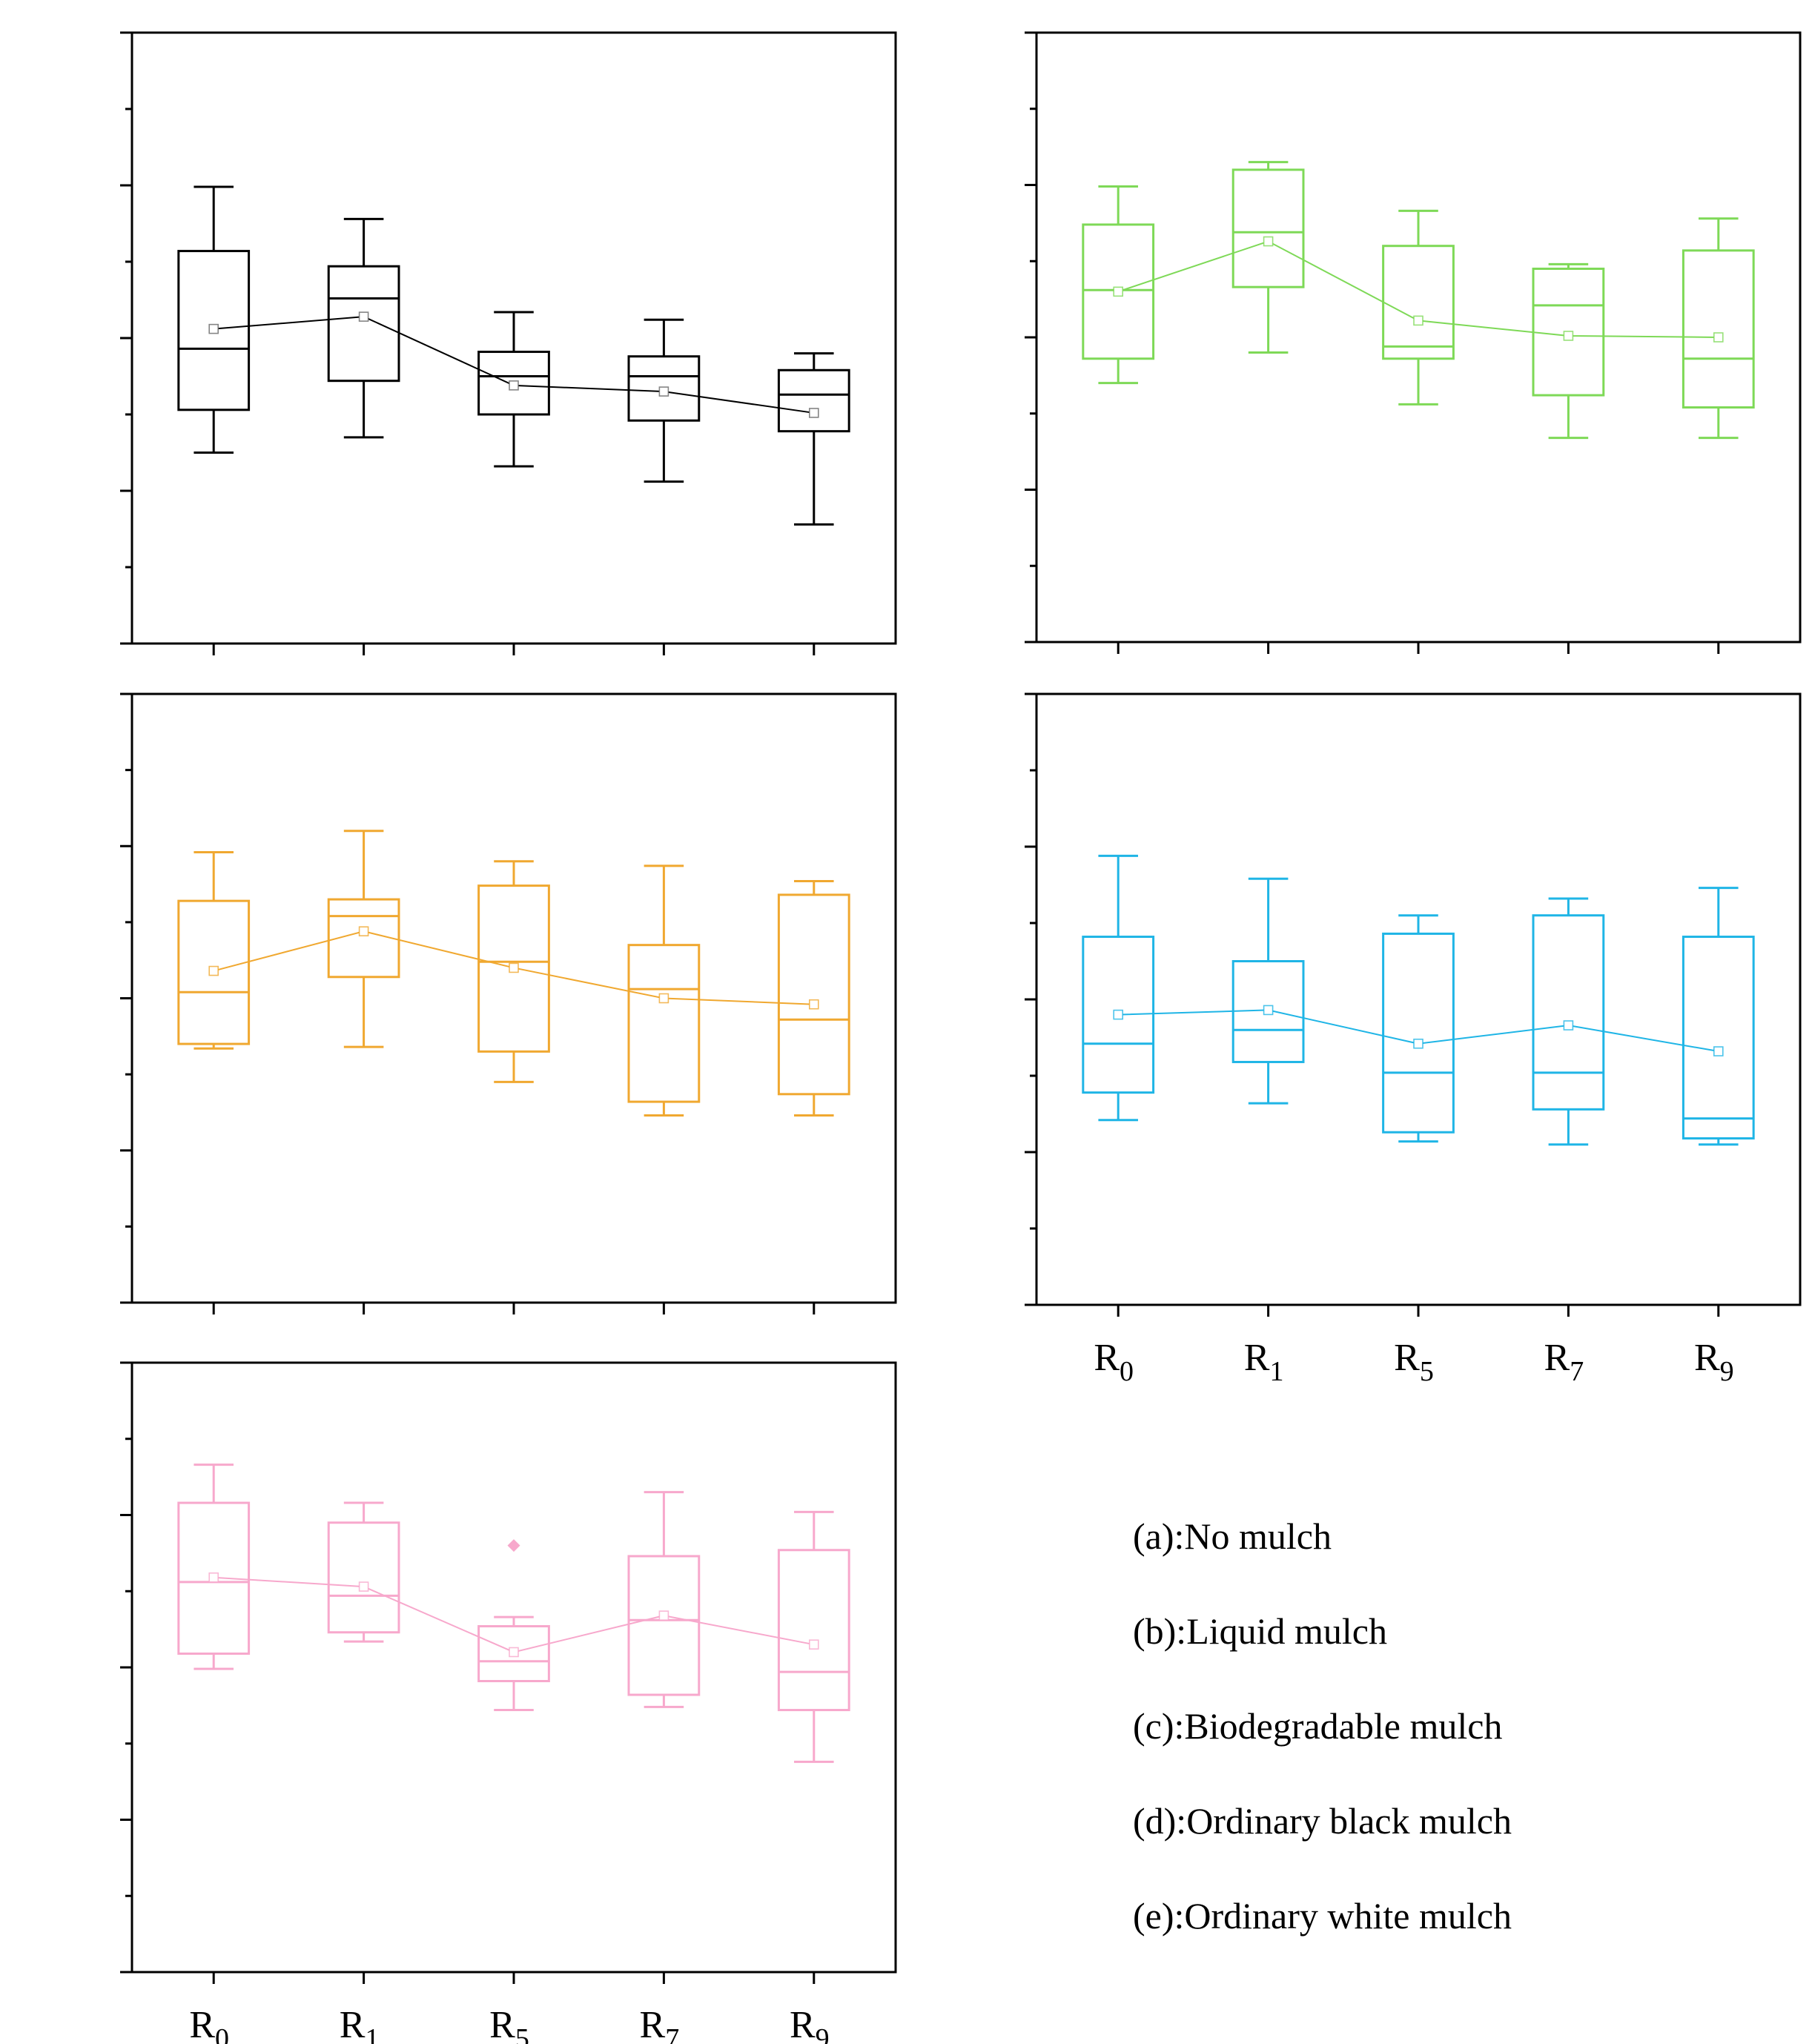 The height and width of the screenshot is (2044, 1812). What do you see at coordinates (1232, 1536) in the screenshot?
I see `legend-item-a: (a):No mulch` at bounding box center [1232, 1536].